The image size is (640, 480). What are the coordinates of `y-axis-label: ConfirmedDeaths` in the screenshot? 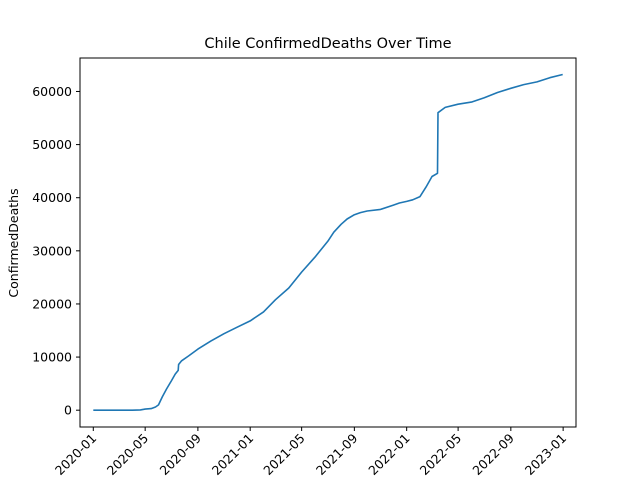 It's located at (13, 242).